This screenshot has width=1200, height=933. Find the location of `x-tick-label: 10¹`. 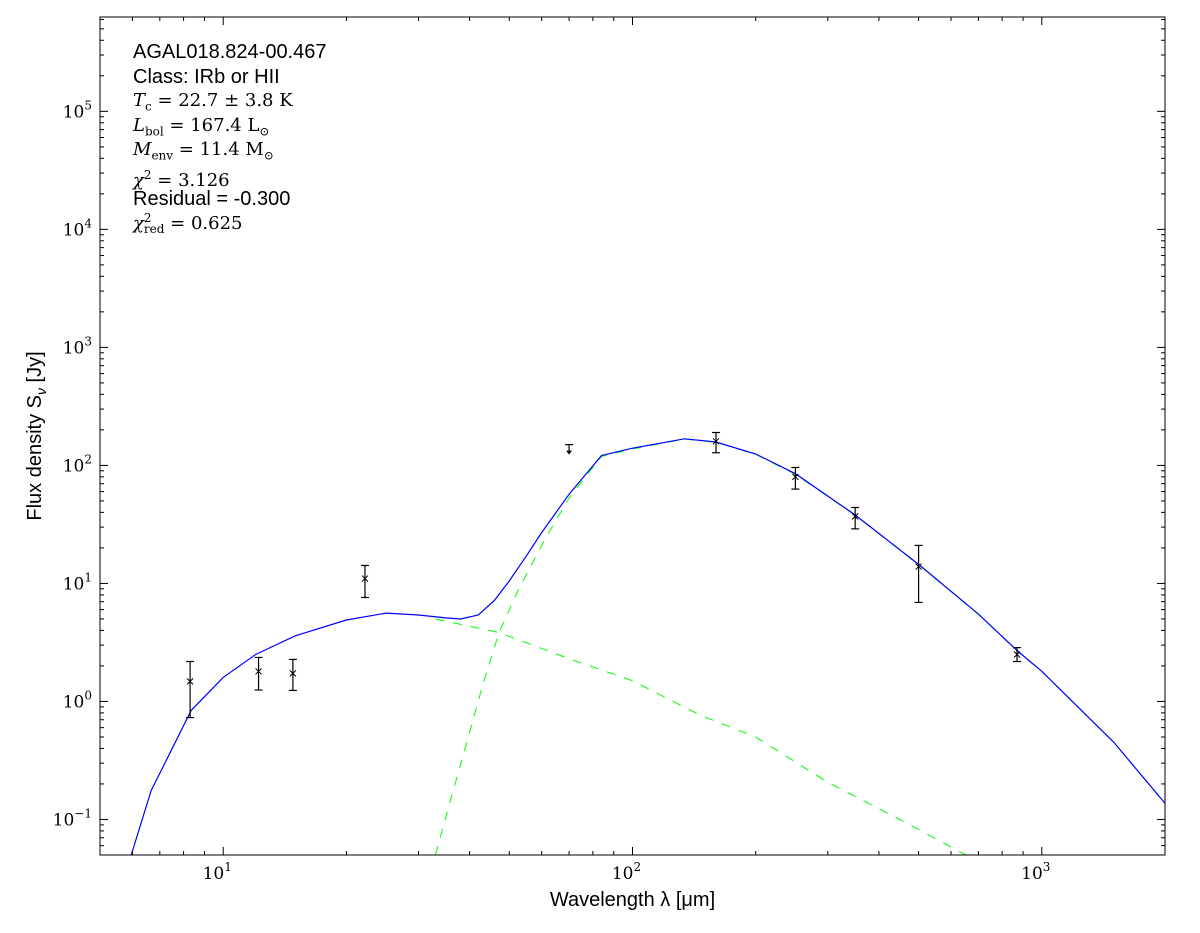

x-tick-label: 10¹ is located at coordinates (217, 872).